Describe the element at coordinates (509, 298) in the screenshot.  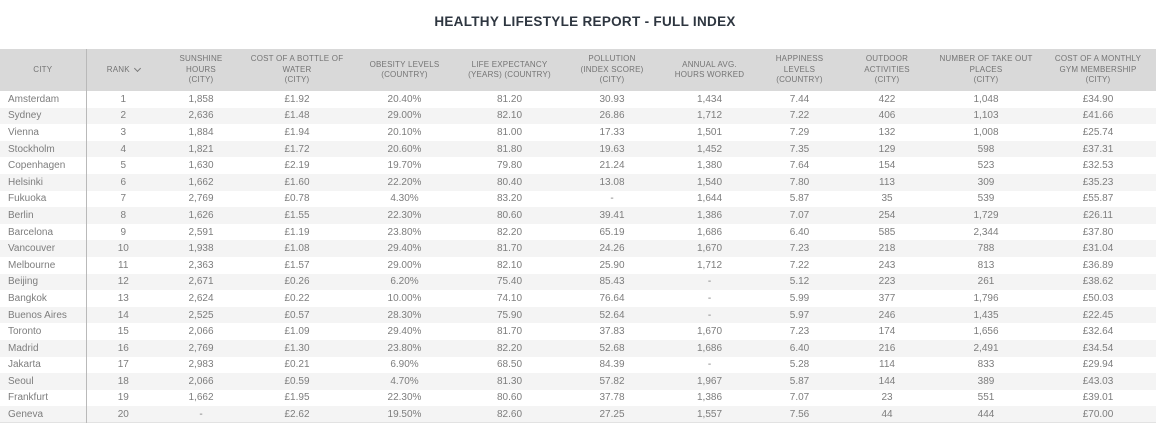
I see `data-cell: 74.10` at that location.